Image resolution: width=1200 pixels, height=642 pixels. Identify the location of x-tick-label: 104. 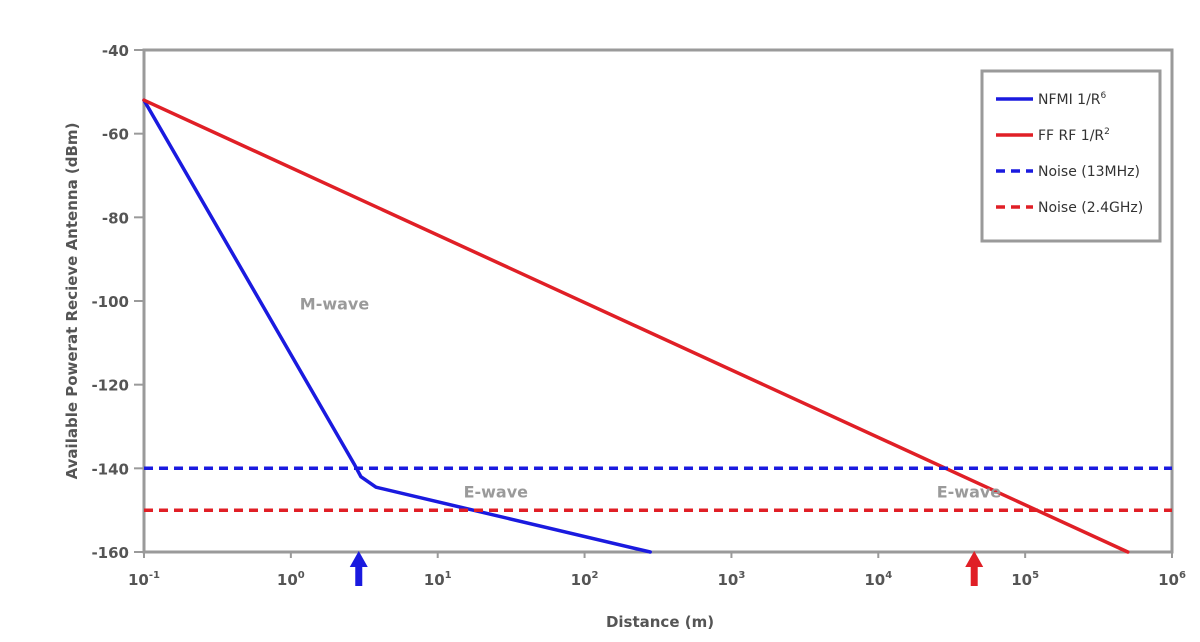
(878, 579).